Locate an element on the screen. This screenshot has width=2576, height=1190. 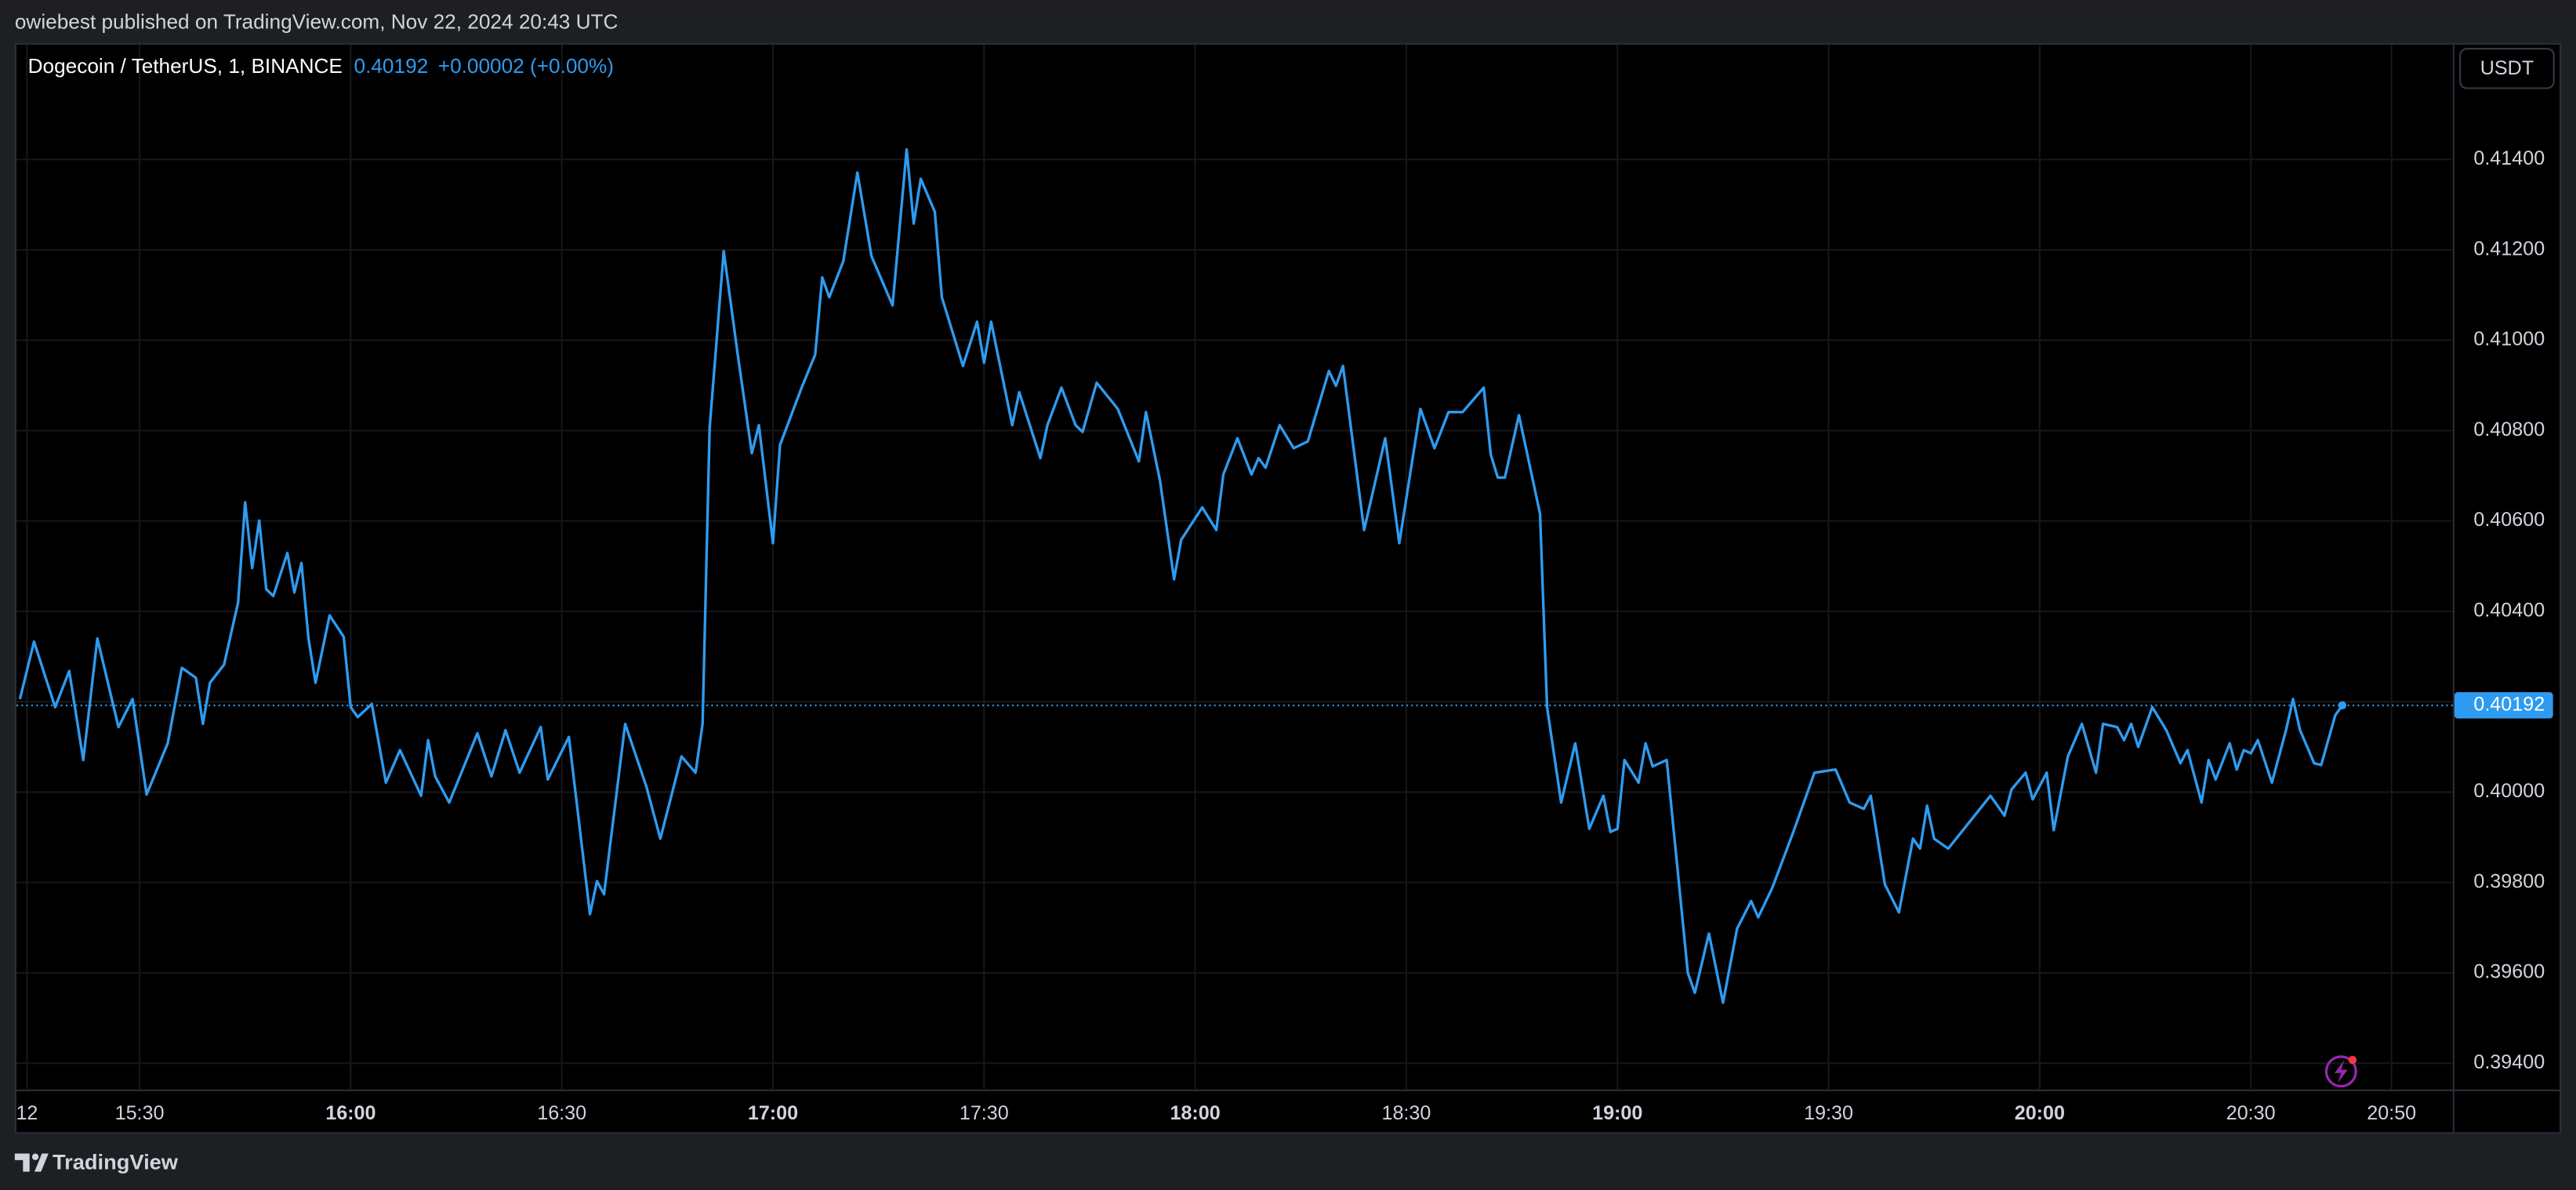
x-tick-label: 20:00 is located at coordinates (2040, 1113).